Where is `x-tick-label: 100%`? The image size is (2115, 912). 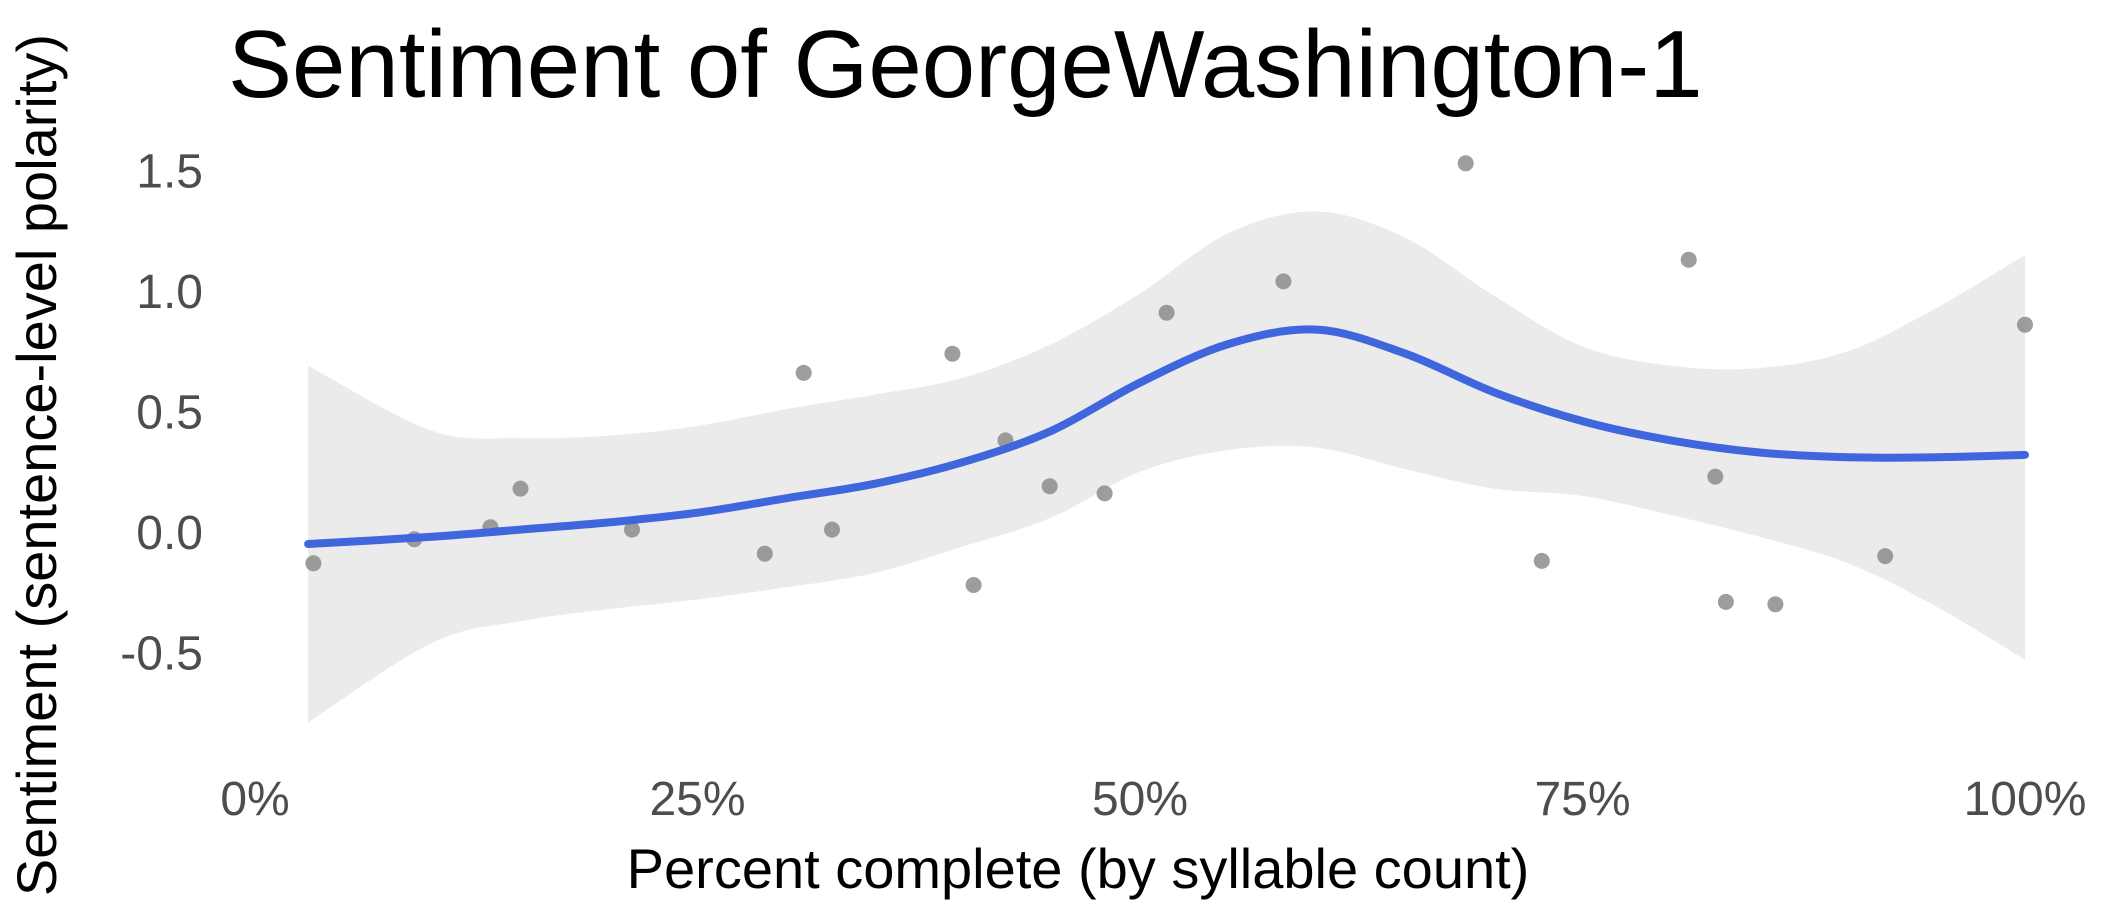
x-tick-label: 100% is located at coordinates (2025, 799).